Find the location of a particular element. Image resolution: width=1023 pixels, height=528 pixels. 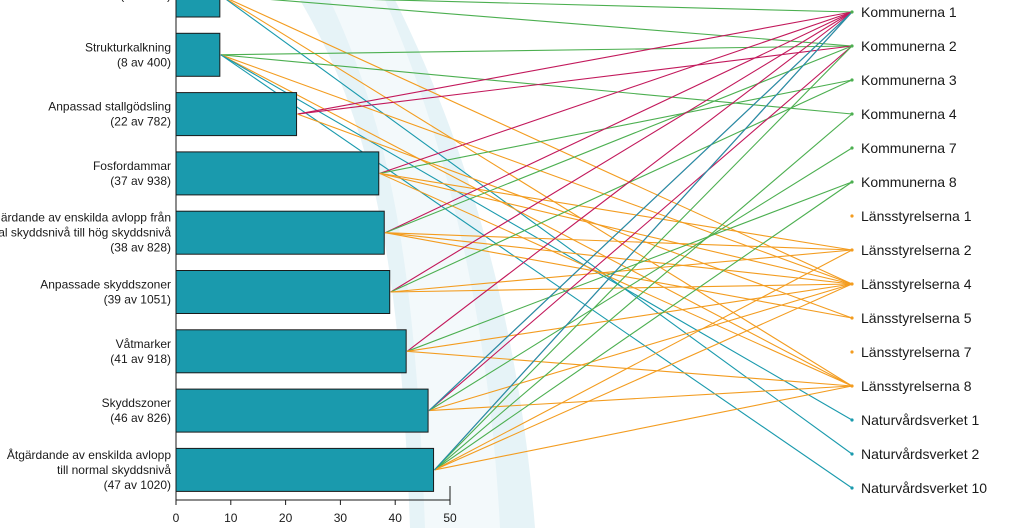

target-label: Naturvårdsverket 2 is located at coordinates (920, 454).